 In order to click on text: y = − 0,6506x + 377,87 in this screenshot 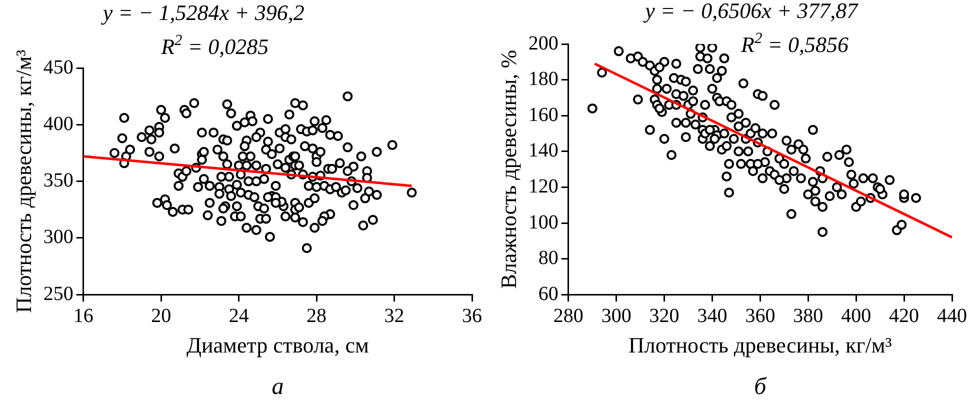, I will do `click(751, 11)`.